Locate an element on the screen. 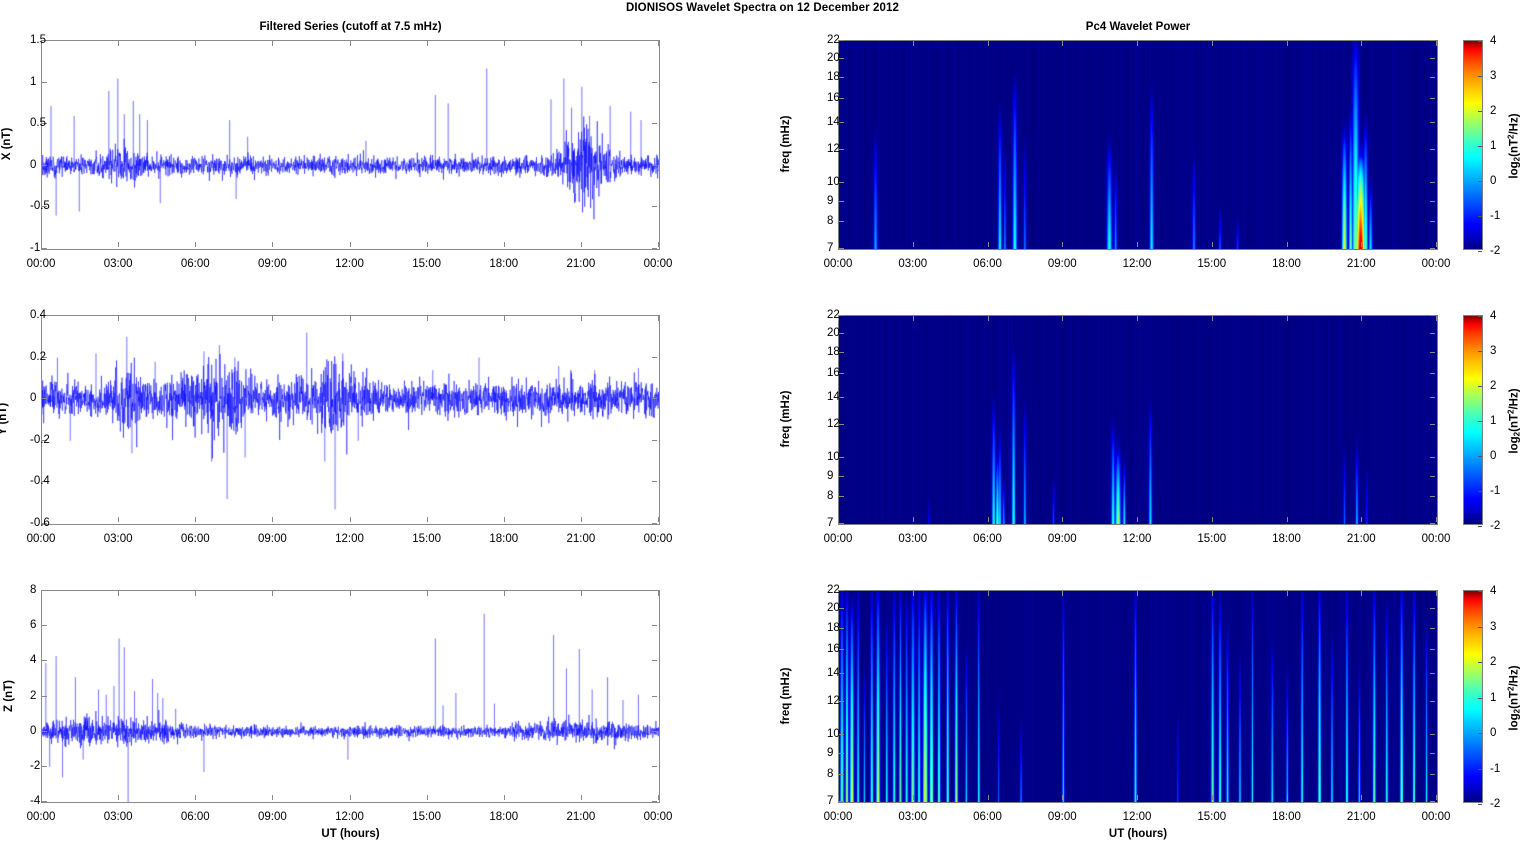 The image size is (1525, 854). y-axis-label: Z (nT) is located at coordinates (9, 695).